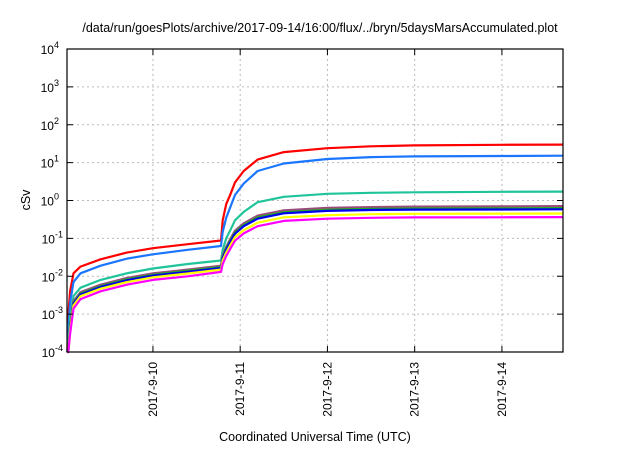  What do you see at coordinates (50, 124) in the screenshot?
I see `y-tick-label: 10²` at bounding box center [50, 124].